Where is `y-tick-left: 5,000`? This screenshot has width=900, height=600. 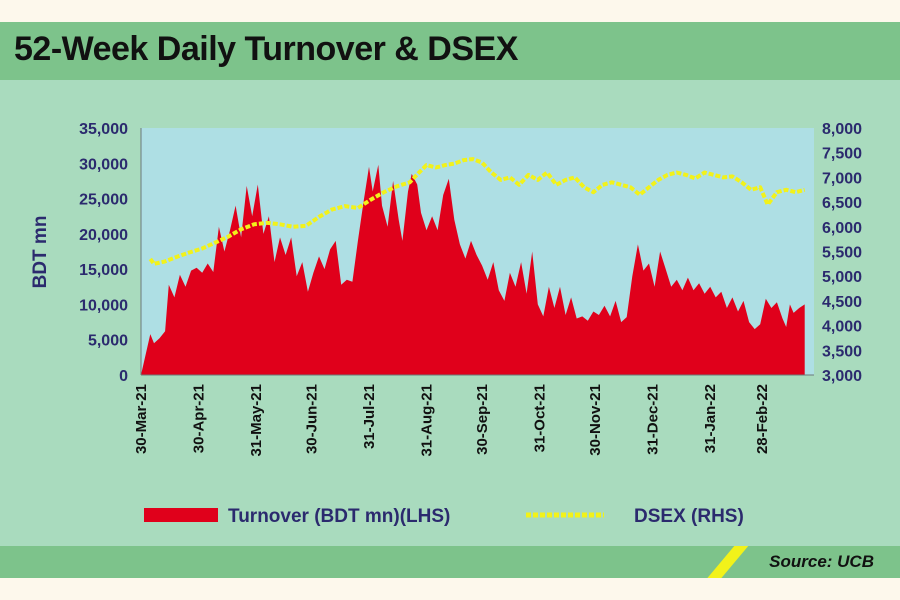 y-tick-left: 5,000 is located at coordinates (108, 341).